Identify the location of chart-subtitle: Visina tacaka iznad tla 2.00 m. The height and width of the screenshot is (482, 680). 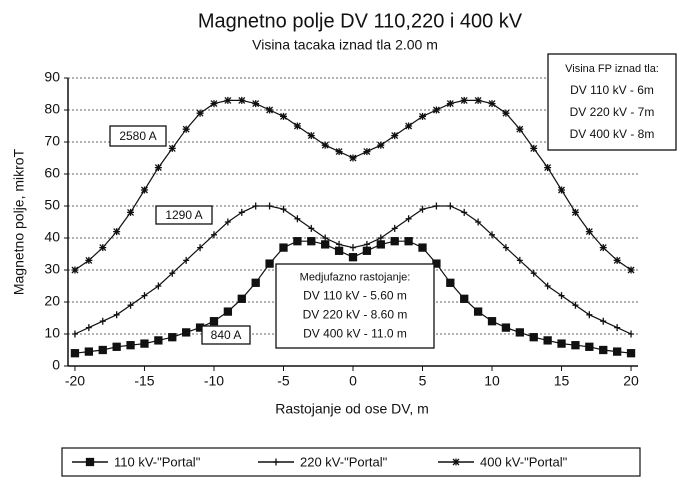
(345, 45).